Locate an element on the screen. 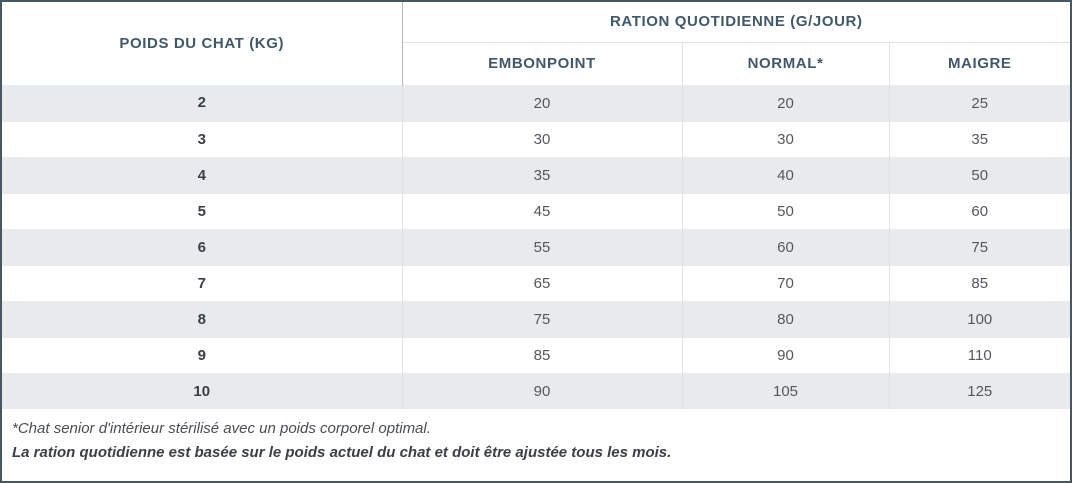  table-row: 8 75 80 100 is located at coordinates (536, 318).